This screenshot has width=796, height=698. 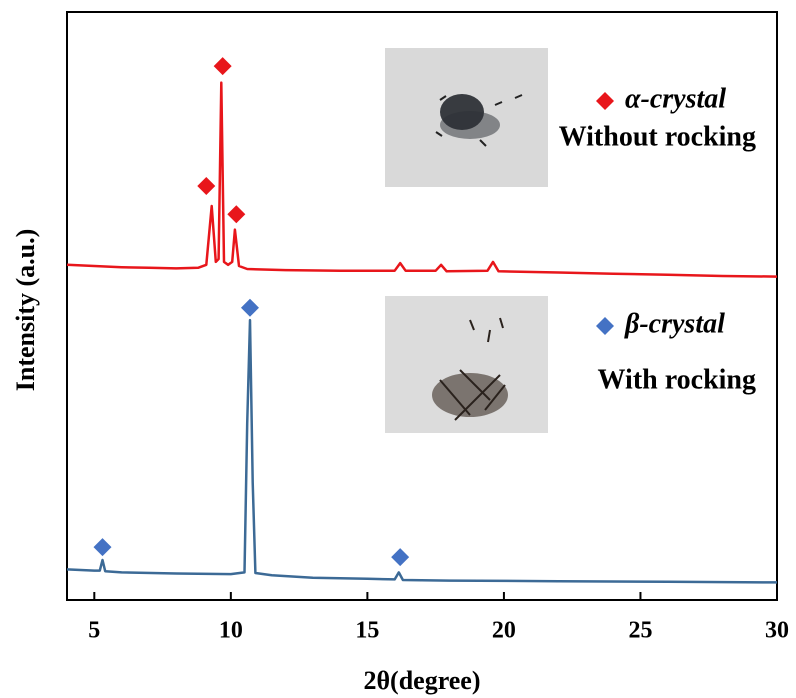 I want to click on x-tick-label: 30, so click(x=777, y=631).